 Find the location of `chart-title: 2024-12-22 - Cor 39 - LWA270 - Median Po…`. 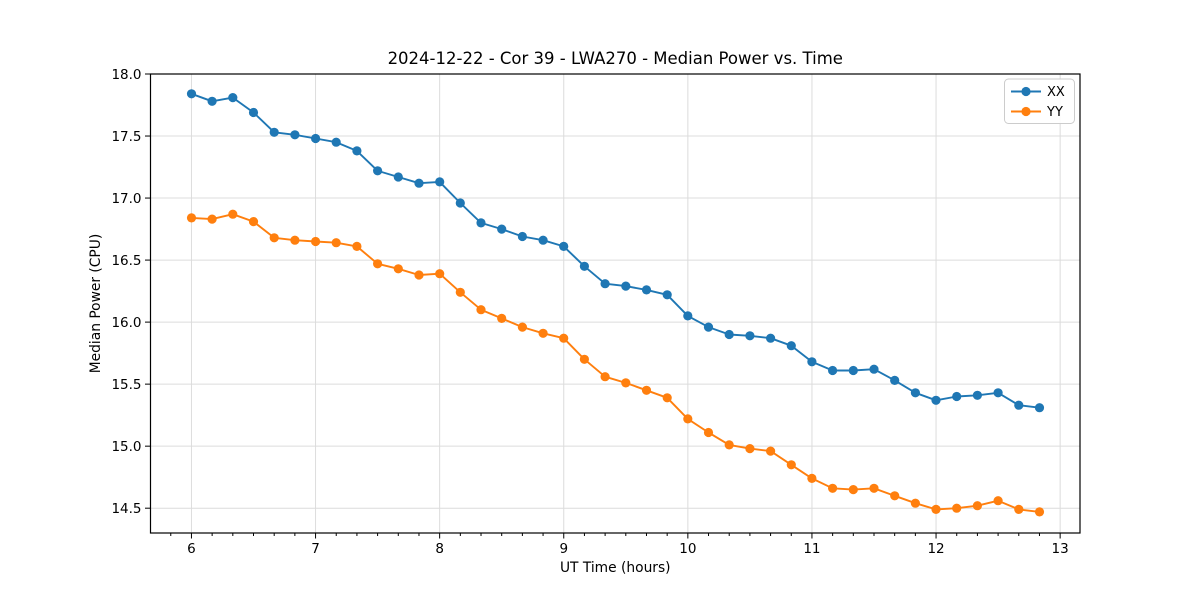

chart-title: 2024-12-22 - Cor 39 - LWA270 - Median Po… is located at coordinates (615, 58).